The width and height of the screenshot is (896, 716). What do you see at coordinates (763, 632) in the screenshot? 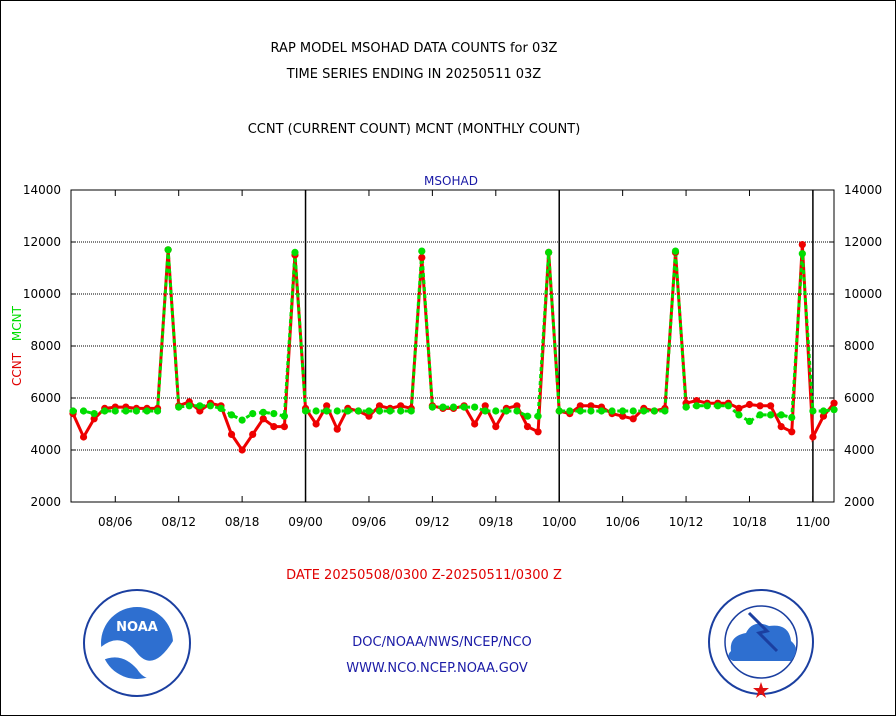
I see `lightning-icon` at bounding box center [763, 632].